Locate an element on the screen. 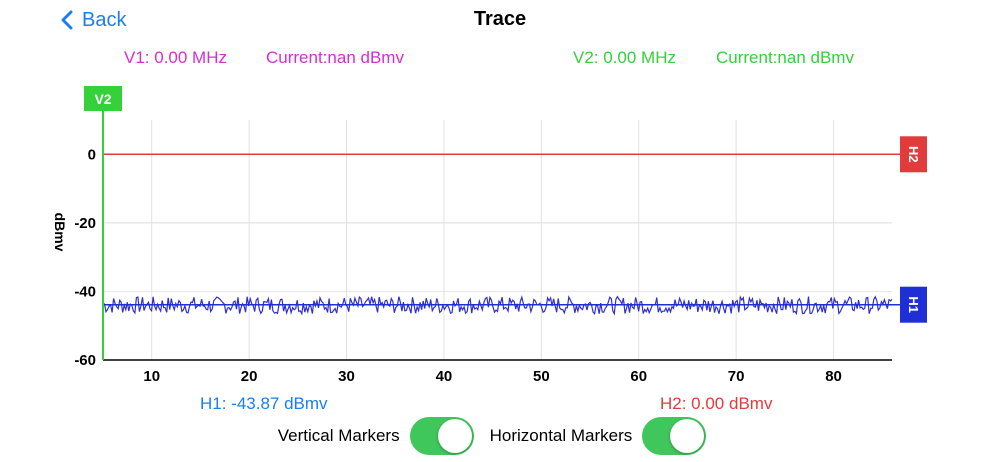  vertical-markers-toggle is located at coordinates (441, 436).